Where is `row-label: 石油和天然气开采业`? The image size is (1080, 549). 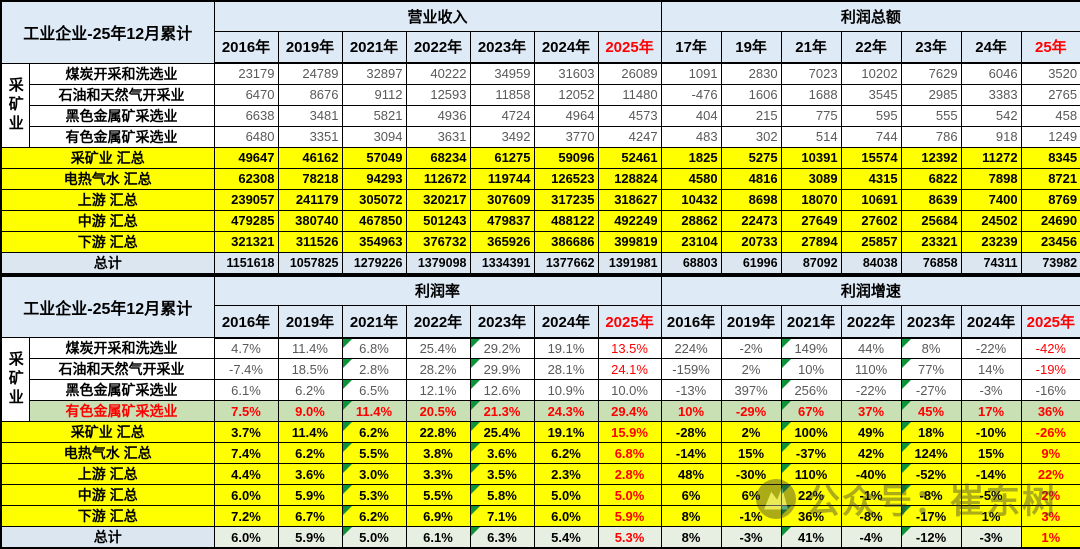 row-label: 石油和天然气开采业 is located at coordinates (121, 369).